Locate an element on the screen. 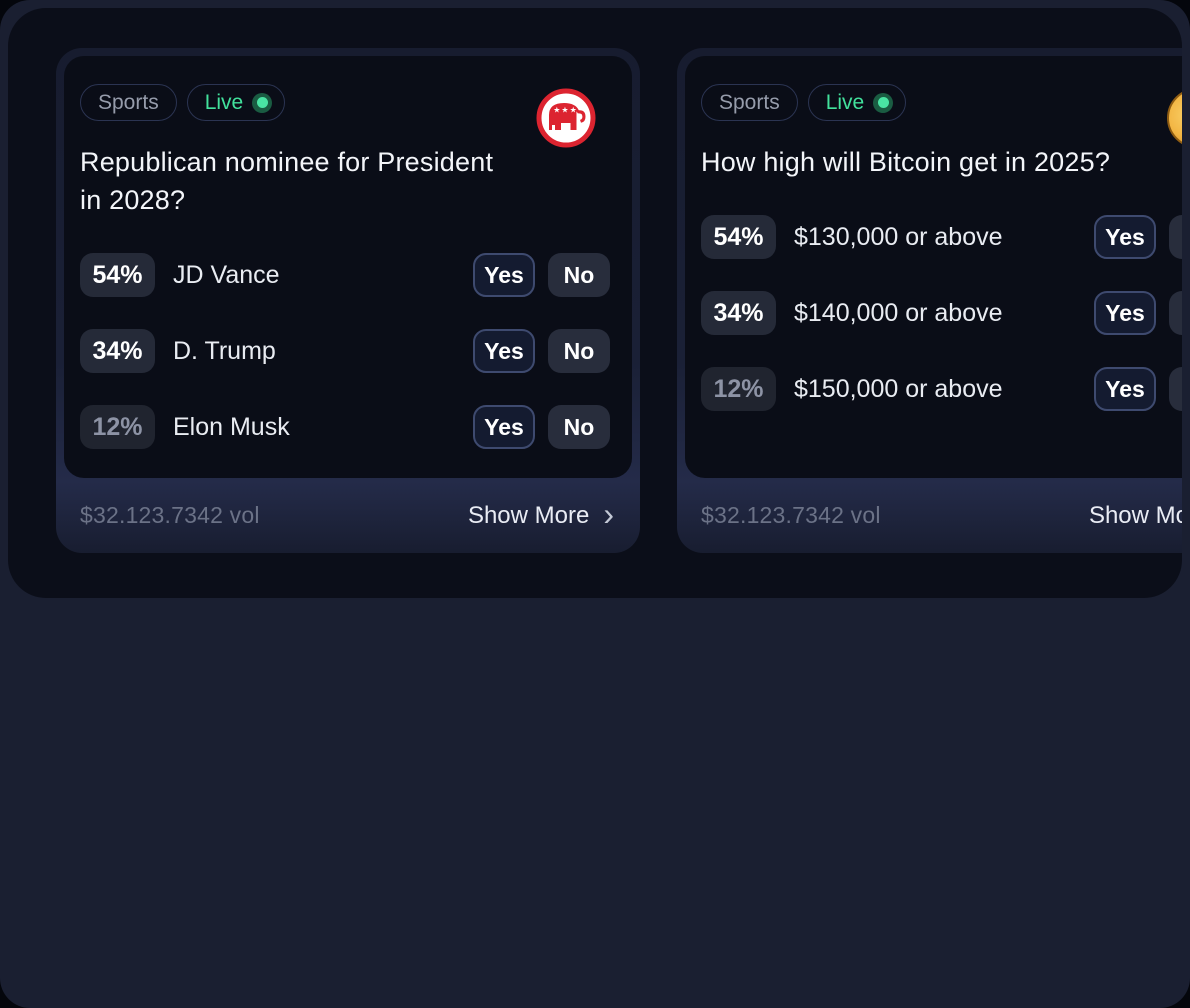 This screenshot has height=1008, width=1190. option-row: 12% $150,000 or above Yes No is located at coordinates (941, 389).